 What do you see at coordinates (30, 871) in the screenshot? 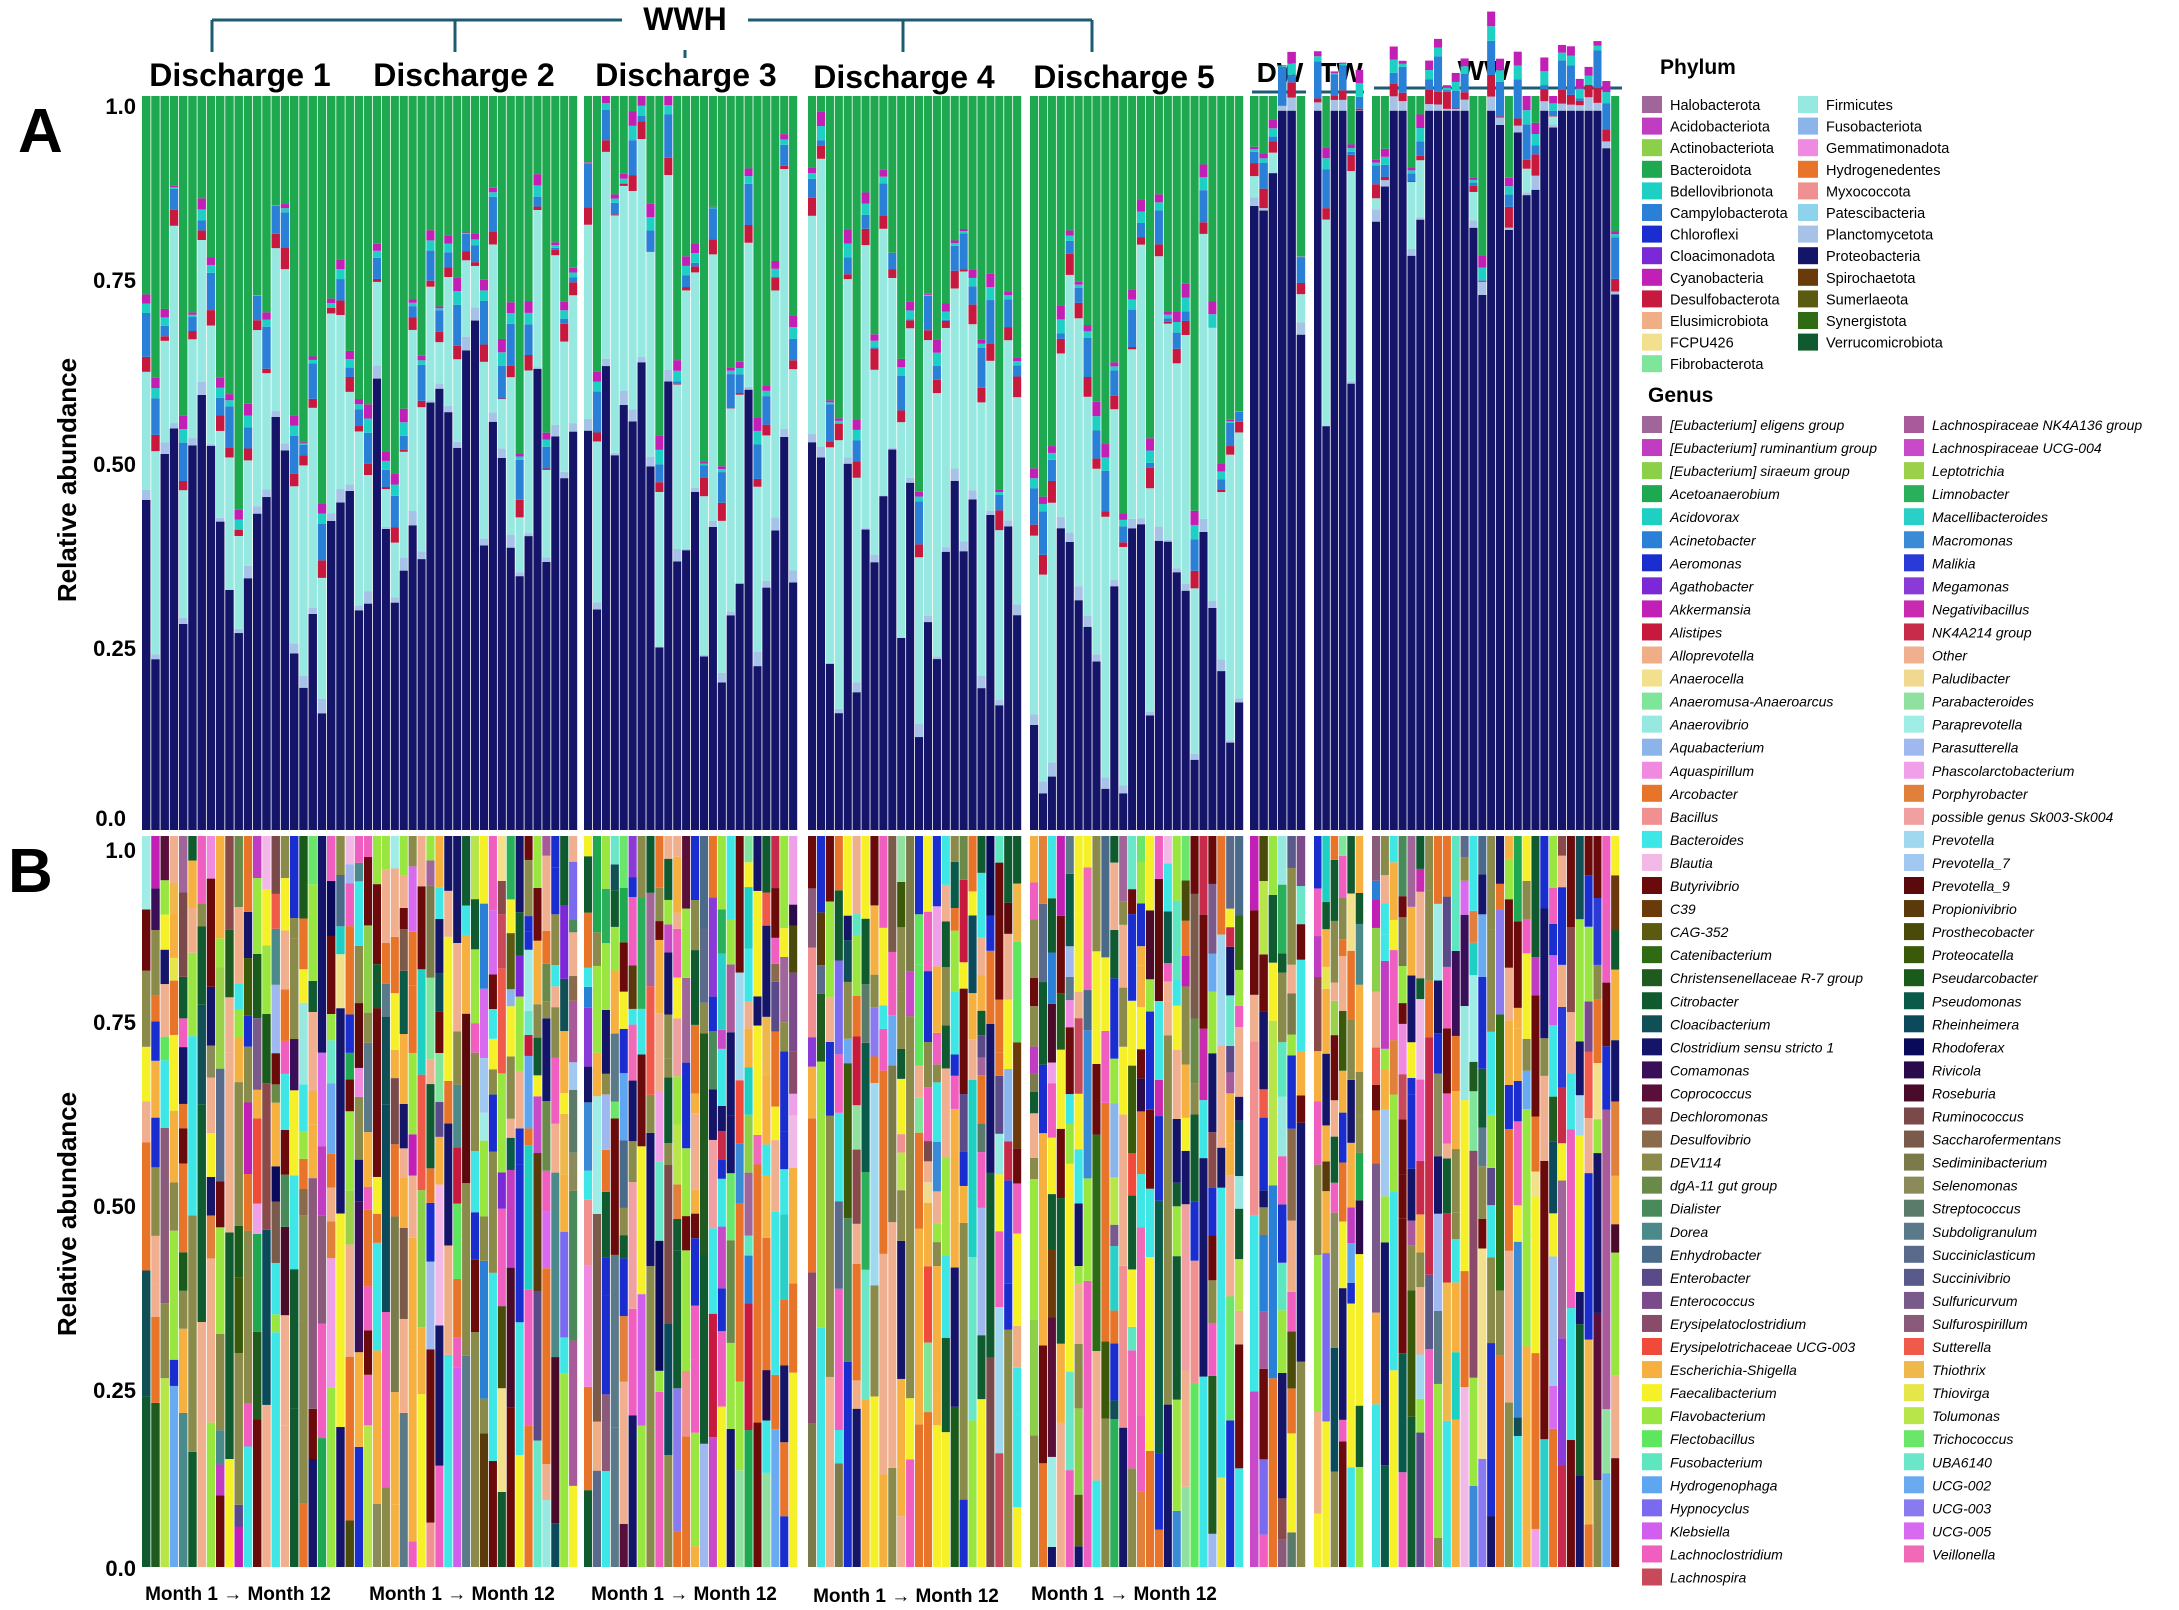
I see `panel-b-label: B` at bounding box center [30, 871].